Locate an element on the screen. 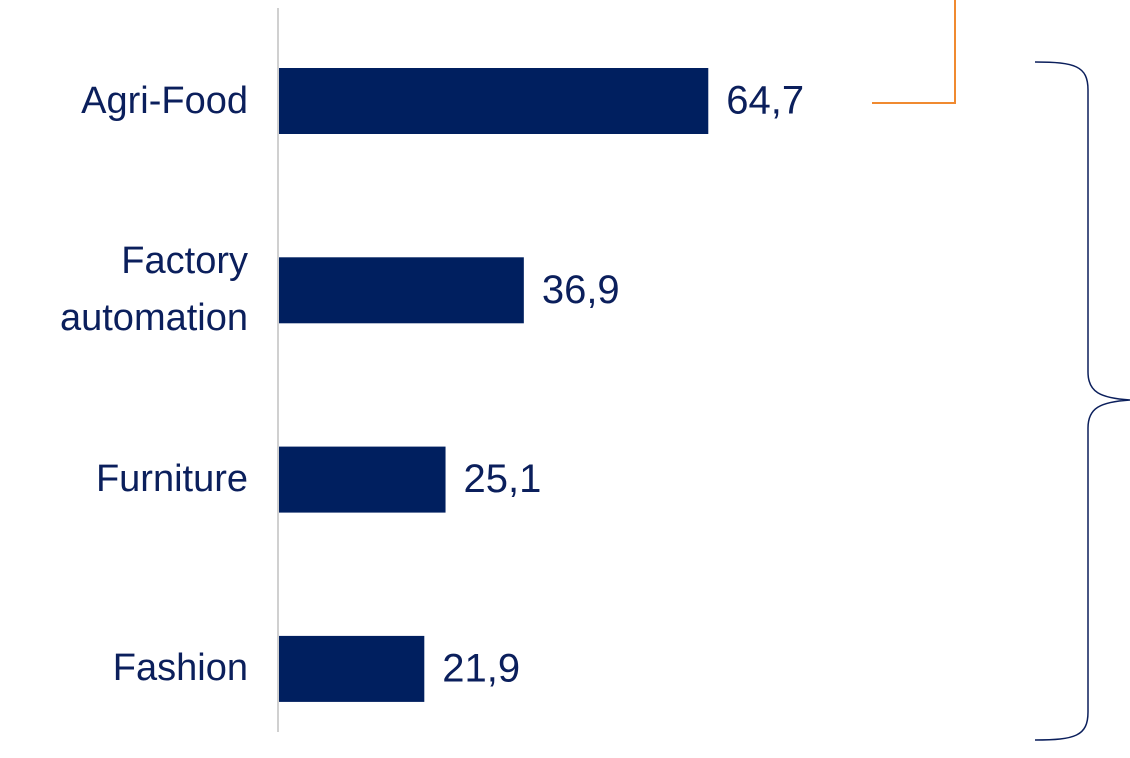  category-label: Fashion is located at coordinates (180, 668).